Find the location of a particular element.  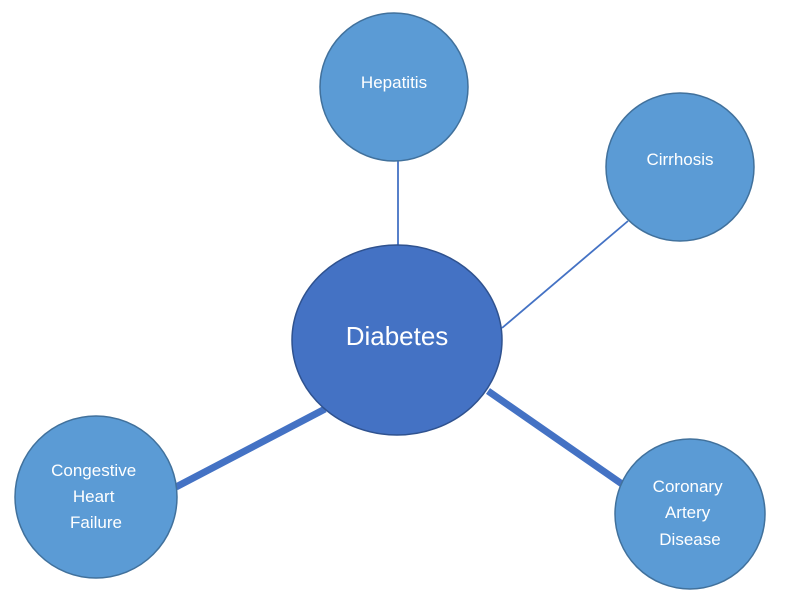

svg-text: Diabetes is located at coordinates (397, 336).